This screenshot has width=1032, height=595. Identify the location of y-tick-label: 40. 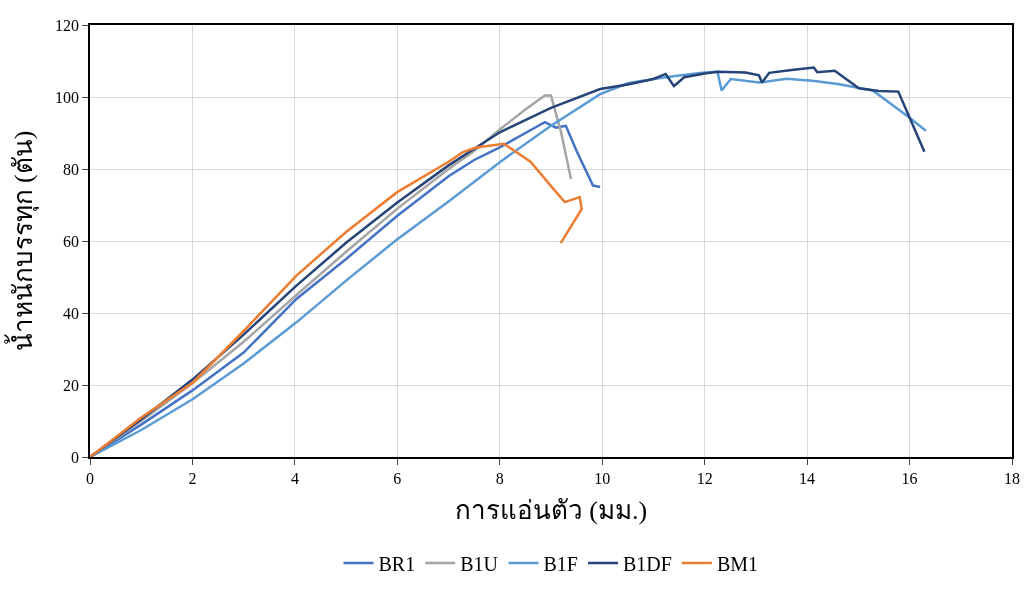
(71, 313).